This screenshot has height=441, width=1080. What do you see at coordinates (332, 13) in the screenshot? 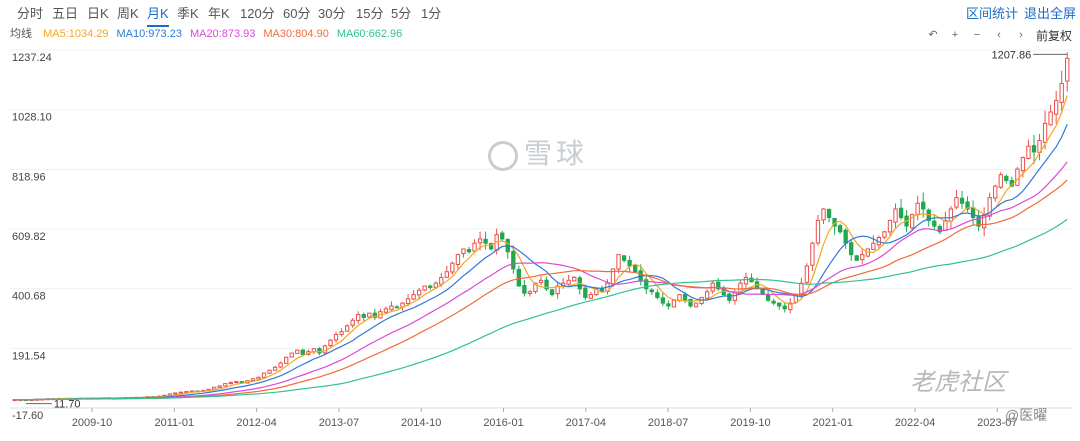
I see `tab-period: 30分` at bounding box center [332, 13].